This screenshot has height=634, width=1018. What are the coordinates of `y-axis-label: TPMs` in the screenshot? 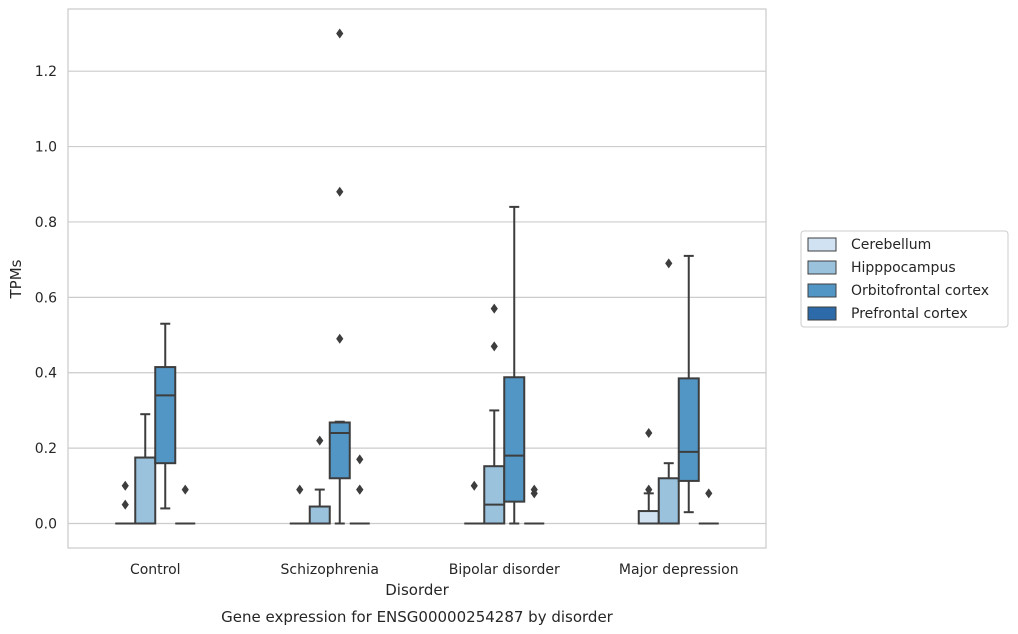 It's located at (16, 279).